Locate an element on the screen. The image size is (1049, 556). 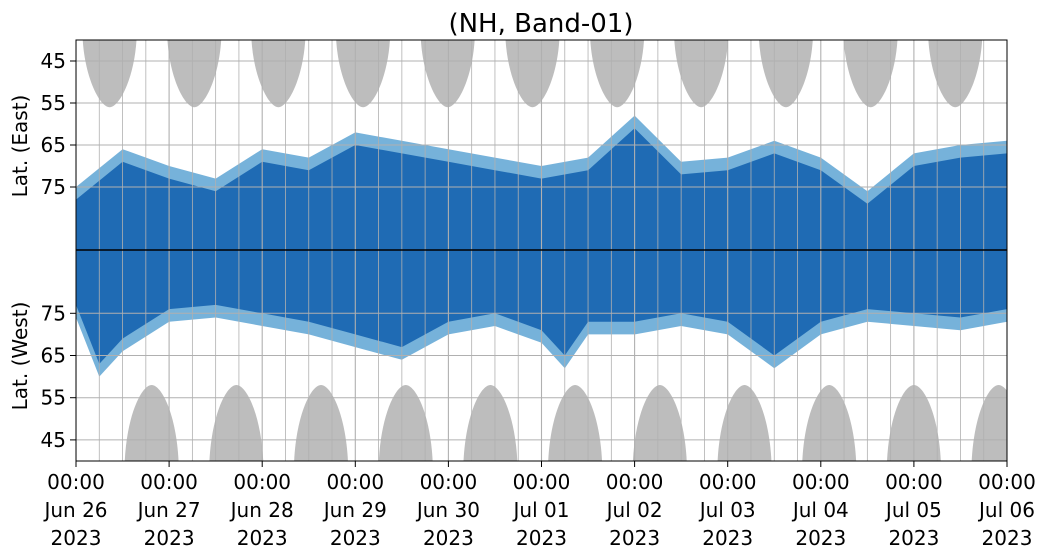
x-tick-label-line: Jul 06 is located at coordinates (1006, 510).